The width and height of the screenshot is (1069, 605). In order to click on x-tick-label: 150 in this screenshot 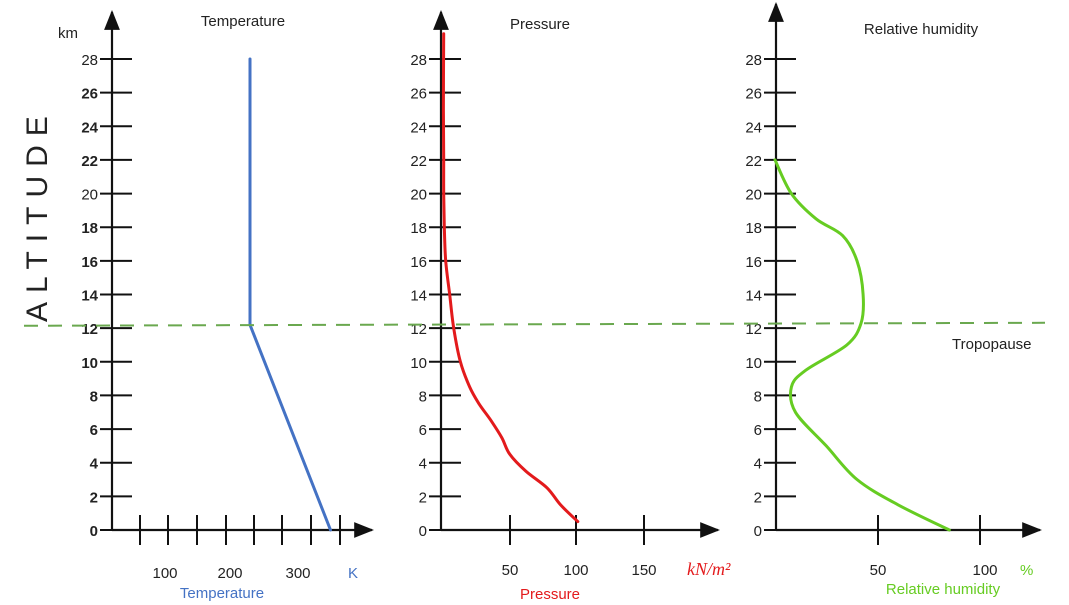, I will do `click(643, 570)`.